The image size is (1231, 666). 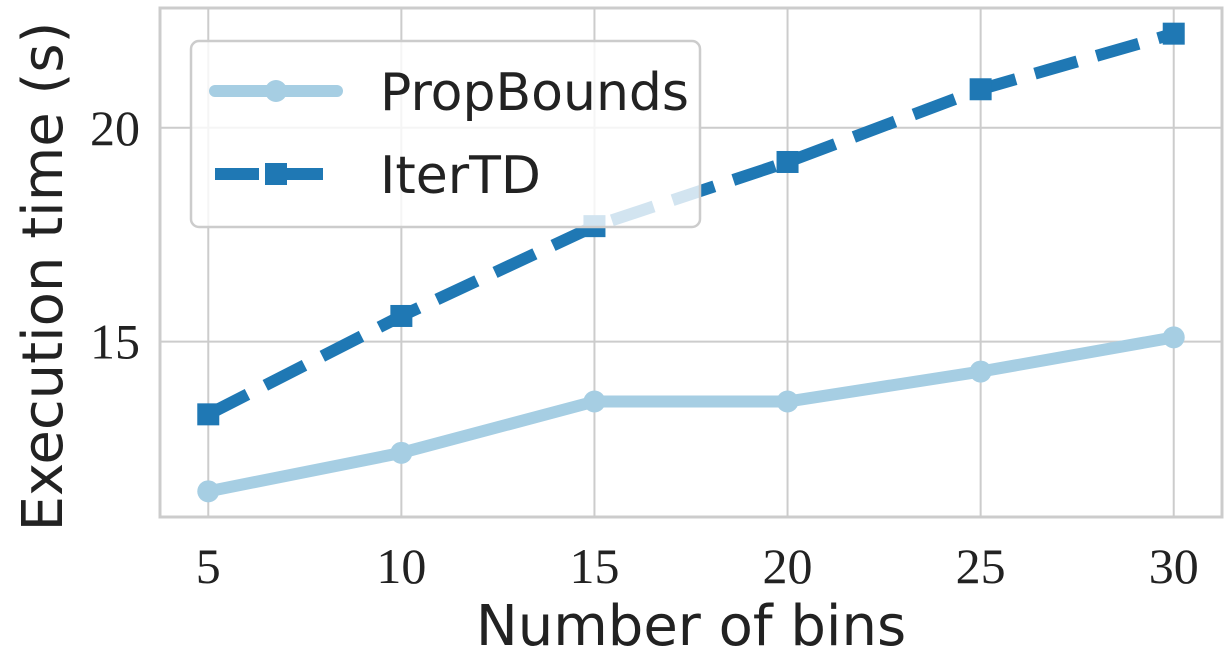 What do you see at coordinates (43, 277) in the screenshot?
I see `y-axis-label: Execution time (s)` at bounding box center [43, 277].